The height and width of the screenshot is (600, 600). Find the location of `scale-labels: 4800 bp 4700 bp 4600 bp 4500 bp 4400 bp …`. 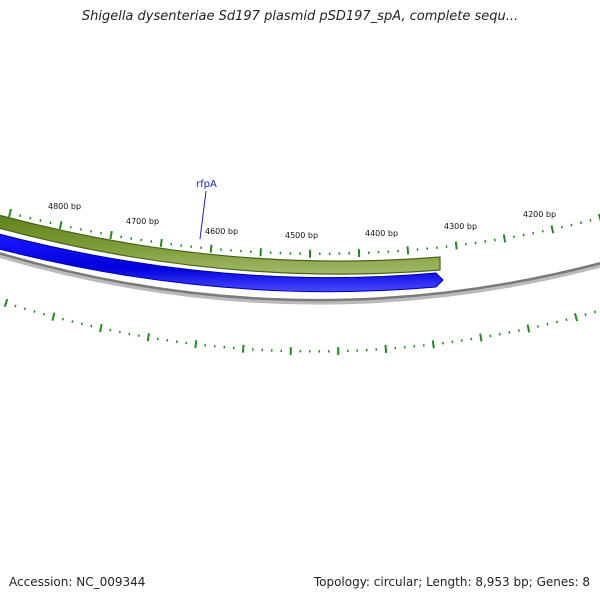

scale-labels: 4800 bp 4700 bp 4600 bp 4500 bp 4400 bp … is located at coordinates (302, 221).